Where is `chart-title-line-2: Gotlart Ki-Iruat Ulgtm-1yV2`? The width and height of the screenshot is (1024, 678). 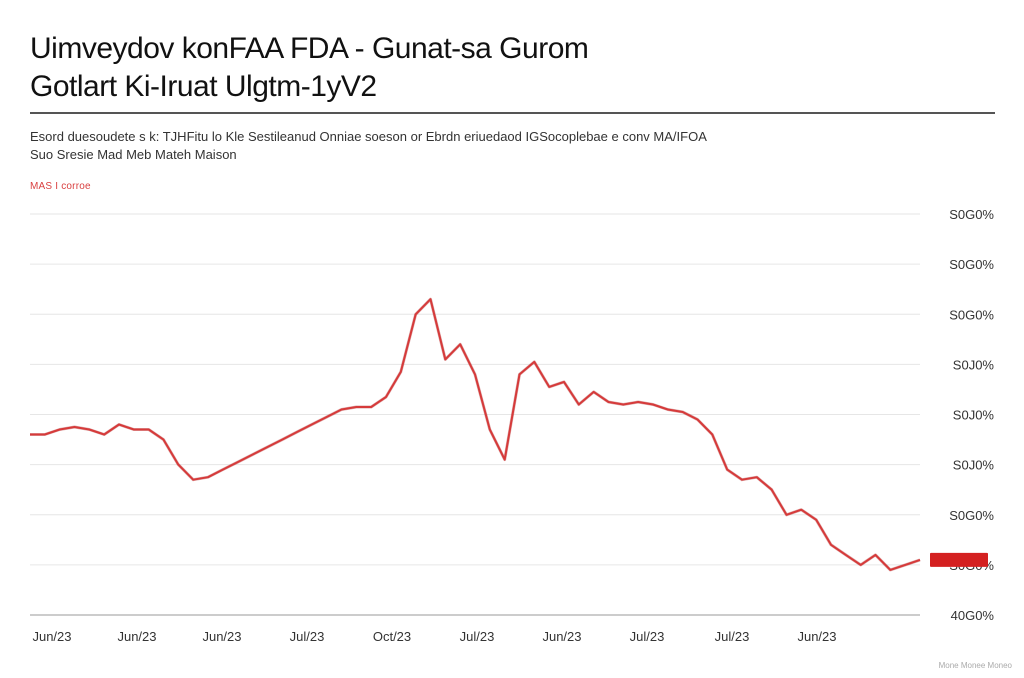 chart-title-line-2: Gotlart Ki-Iruat Ulgtm-1yV2 is located at coordinates (203, 86).